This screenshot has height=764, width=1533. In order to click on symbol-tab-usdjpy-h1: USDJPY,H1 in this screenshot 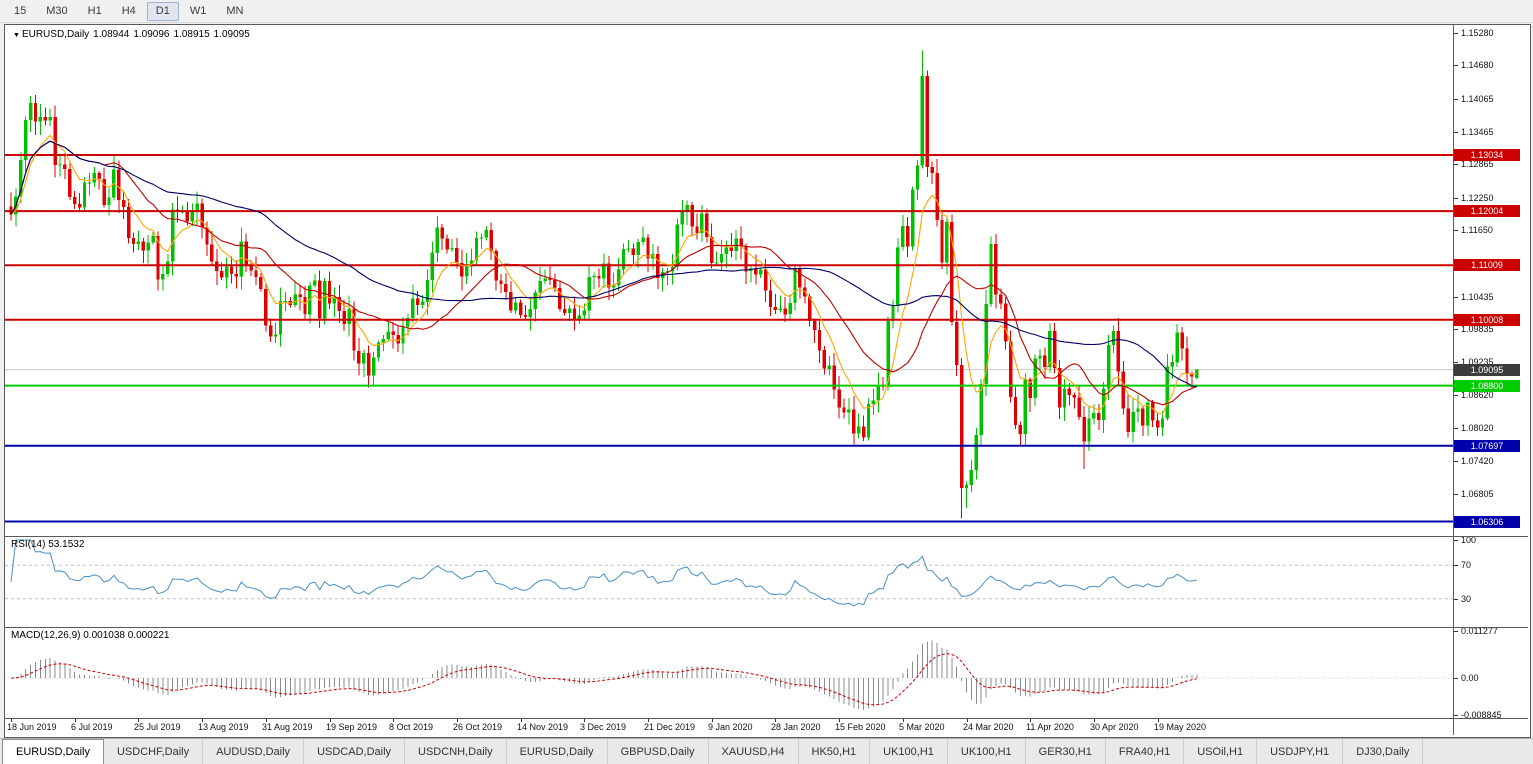, I will do `click(1300, 751)`.